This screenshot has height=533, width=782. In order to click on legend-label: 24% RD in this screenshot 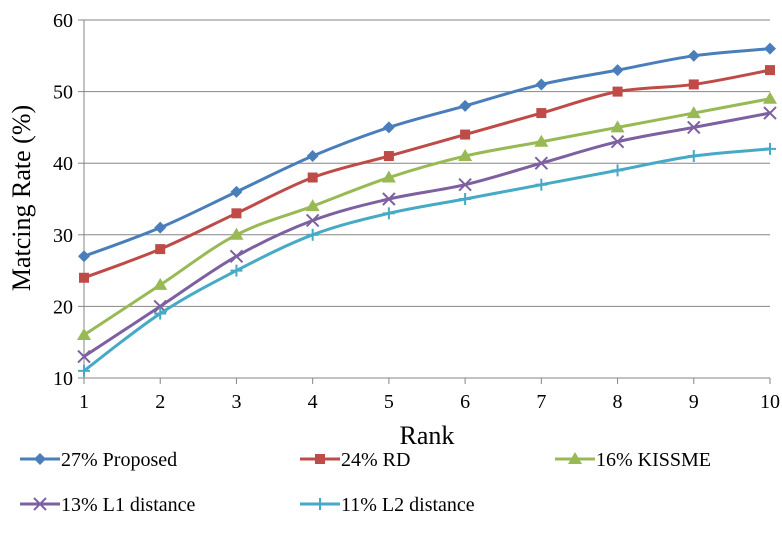, I will do `click(375, 460)`.